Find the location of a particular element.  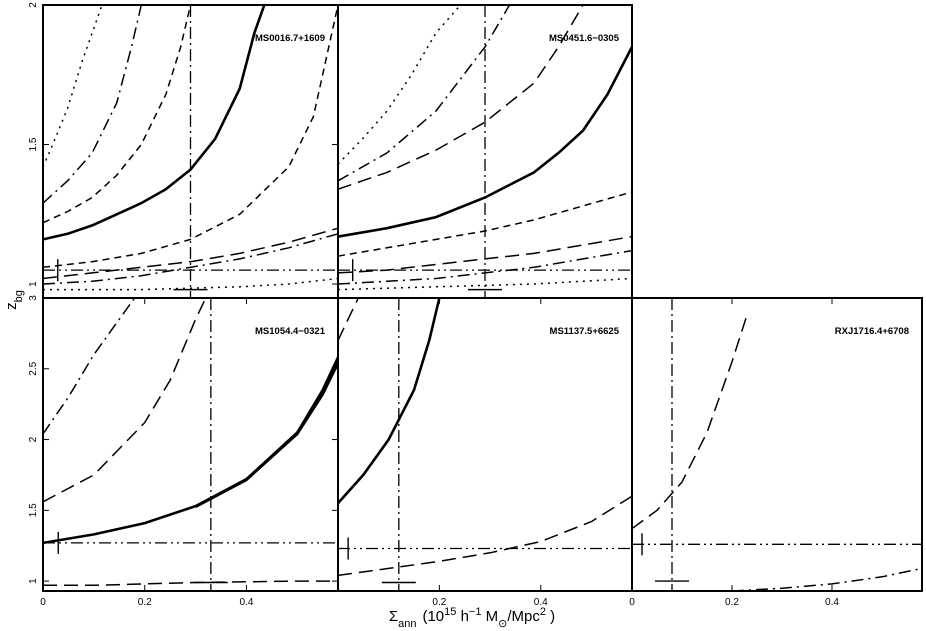

panel-title: MS0451.6−0305 is located at coordinates (584, 38).